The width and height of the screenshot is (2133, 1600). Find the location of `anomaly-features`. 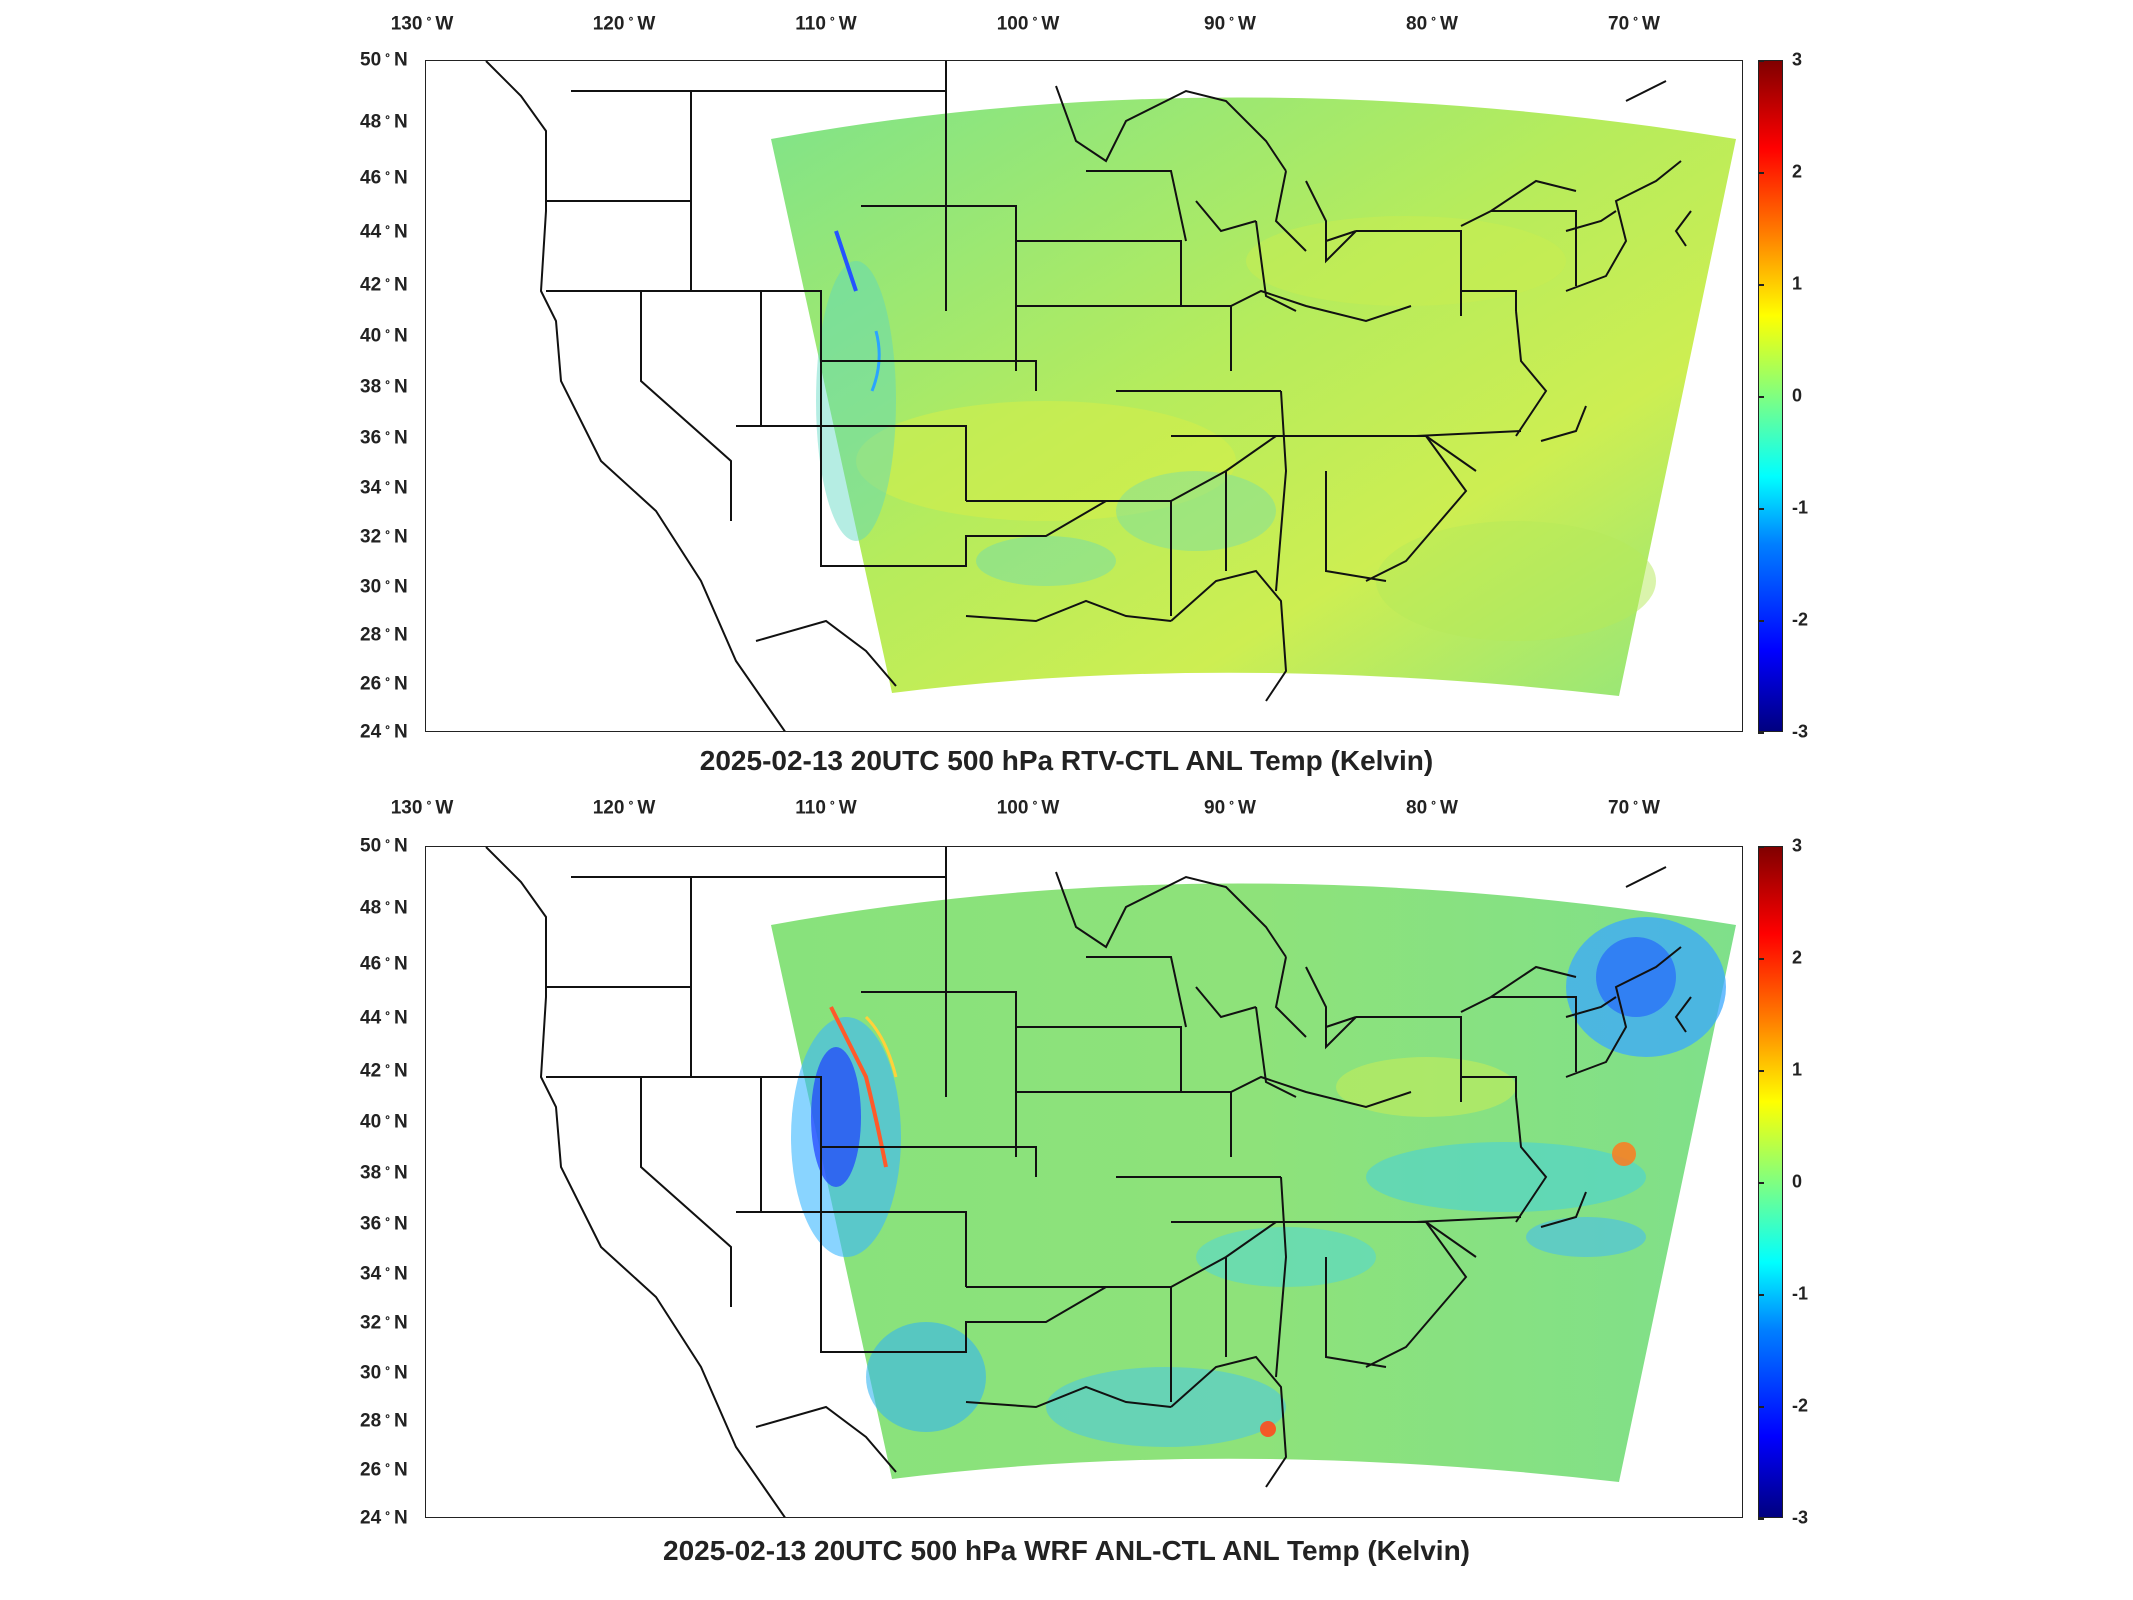

anomaly-features is located at coordinates (1236, 428).